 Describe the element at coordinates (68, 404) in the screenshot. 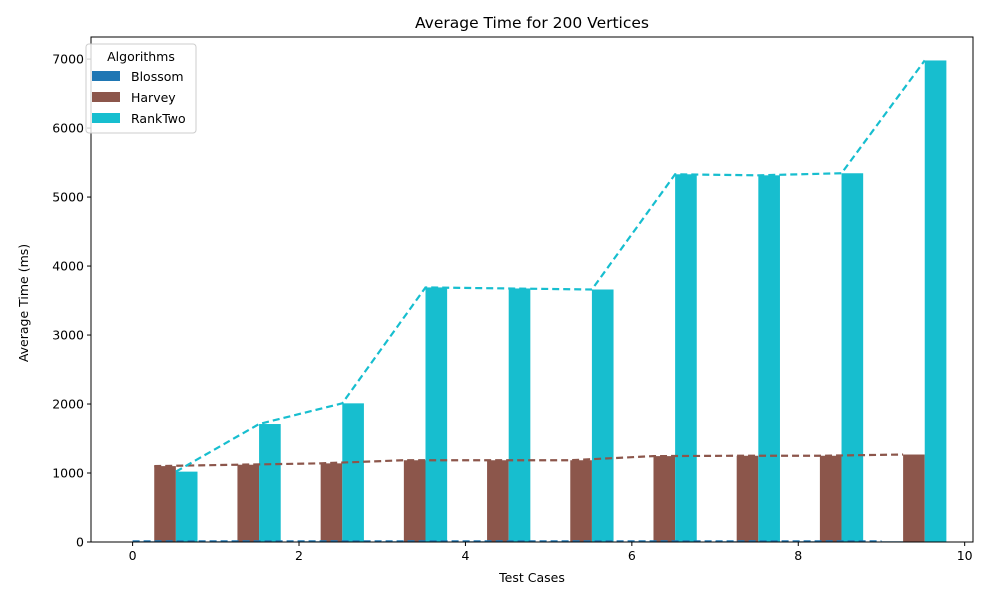

I see `y-tick-label: 2000` at that location.